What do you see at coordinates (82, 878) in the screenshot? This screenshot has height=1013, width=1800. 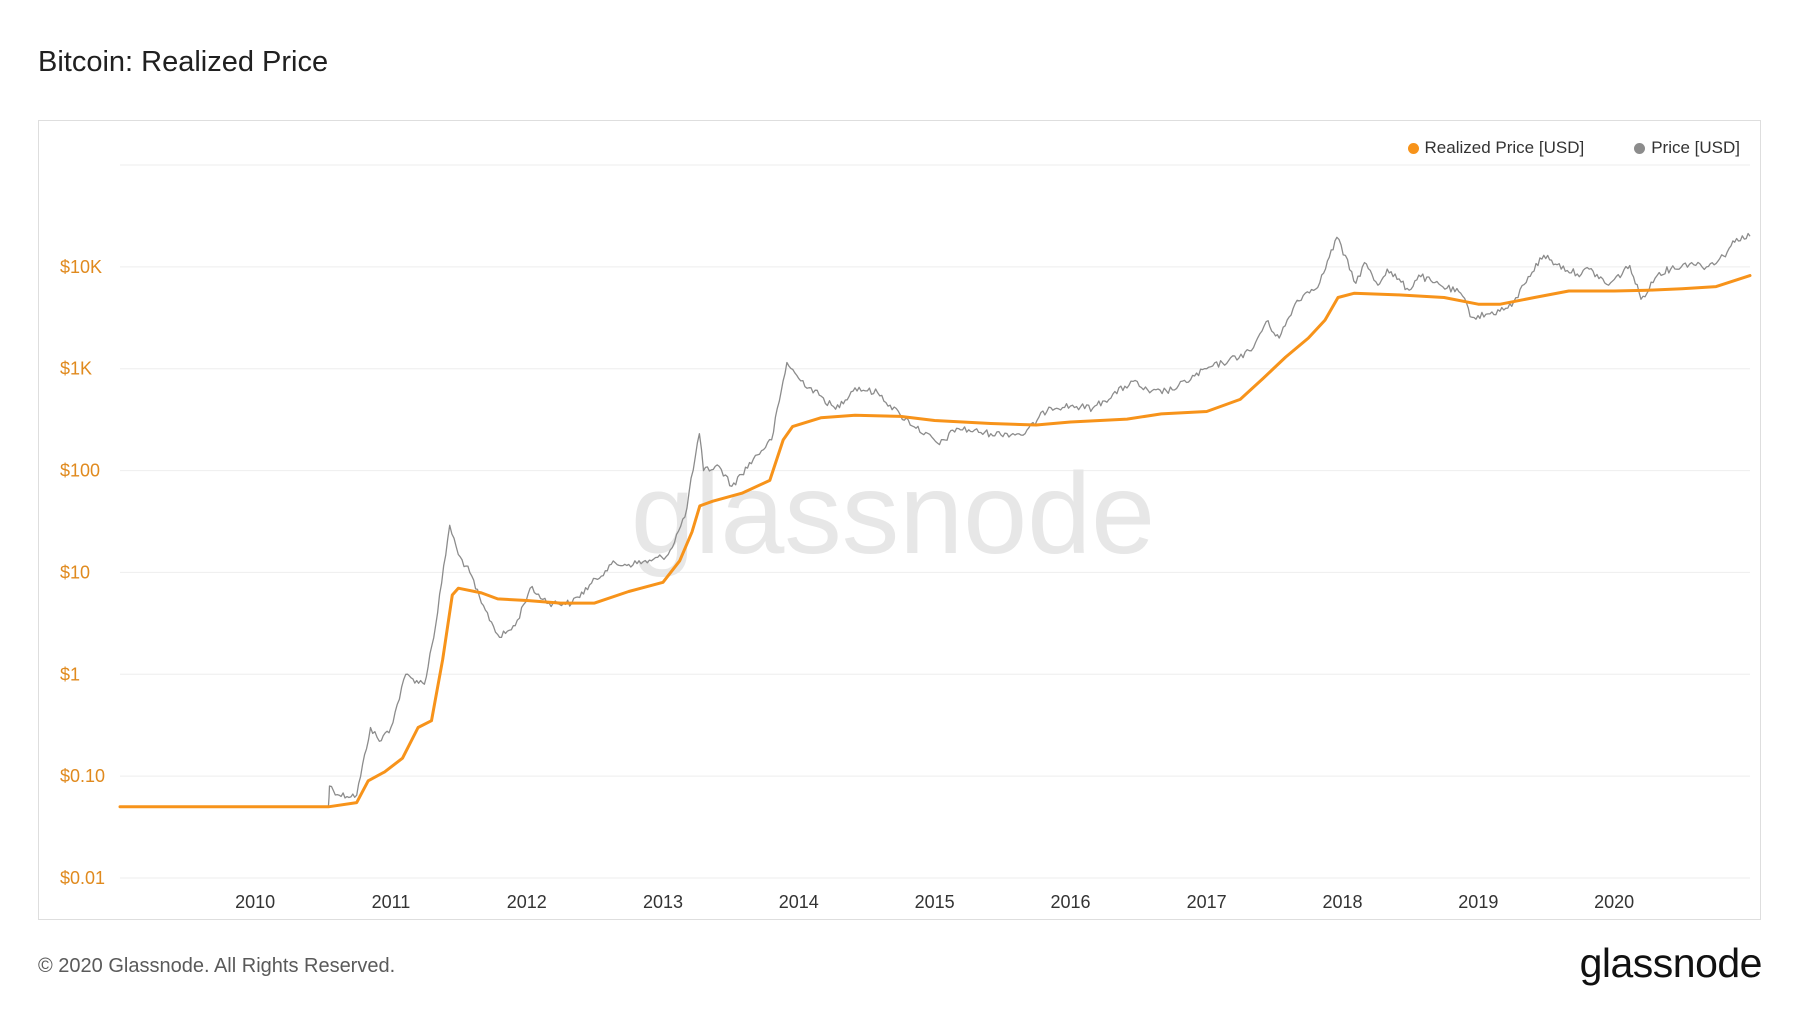 I see `y-tick-label: $0.01` at bounding box center [82, 878].